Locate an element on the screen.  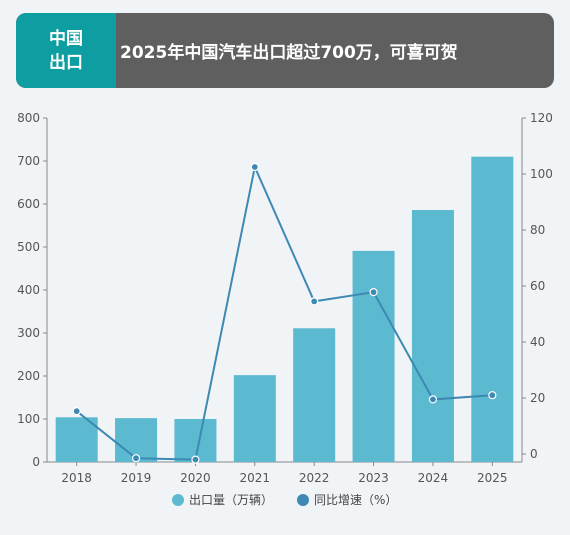
y-left-tick-label: 800 is located at coordinates (28, 118).